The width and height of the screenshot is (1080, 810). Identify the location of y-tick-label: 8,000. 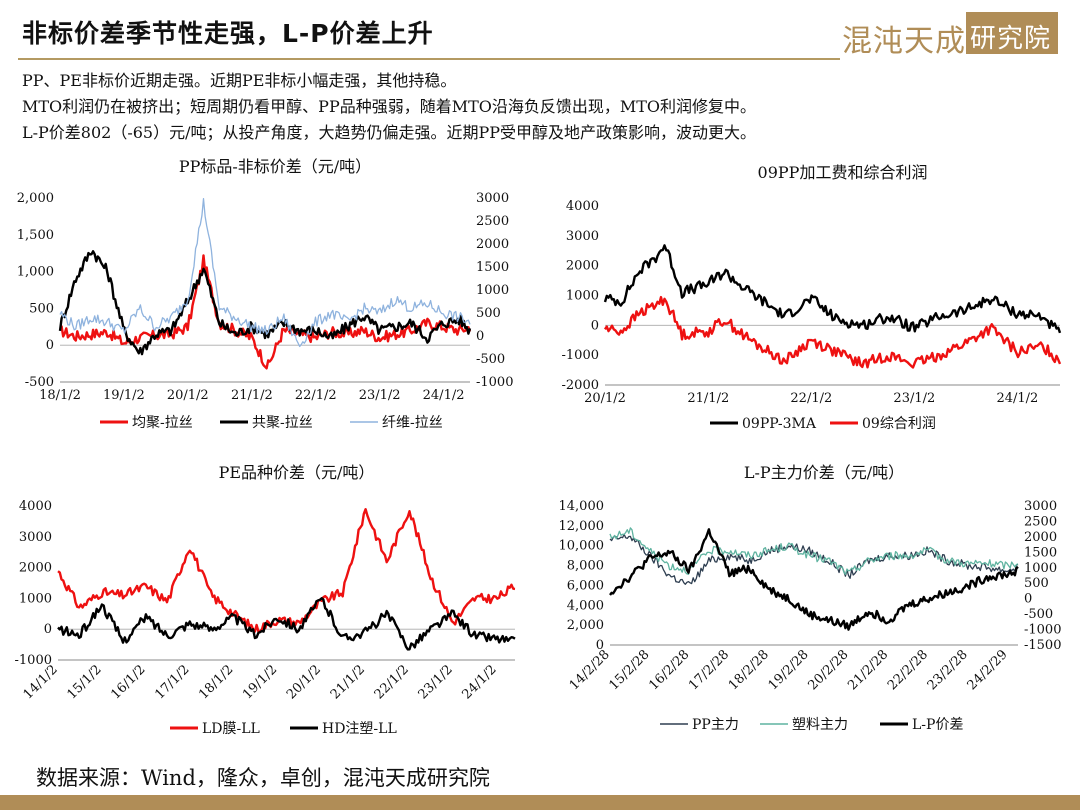
(585, 566).